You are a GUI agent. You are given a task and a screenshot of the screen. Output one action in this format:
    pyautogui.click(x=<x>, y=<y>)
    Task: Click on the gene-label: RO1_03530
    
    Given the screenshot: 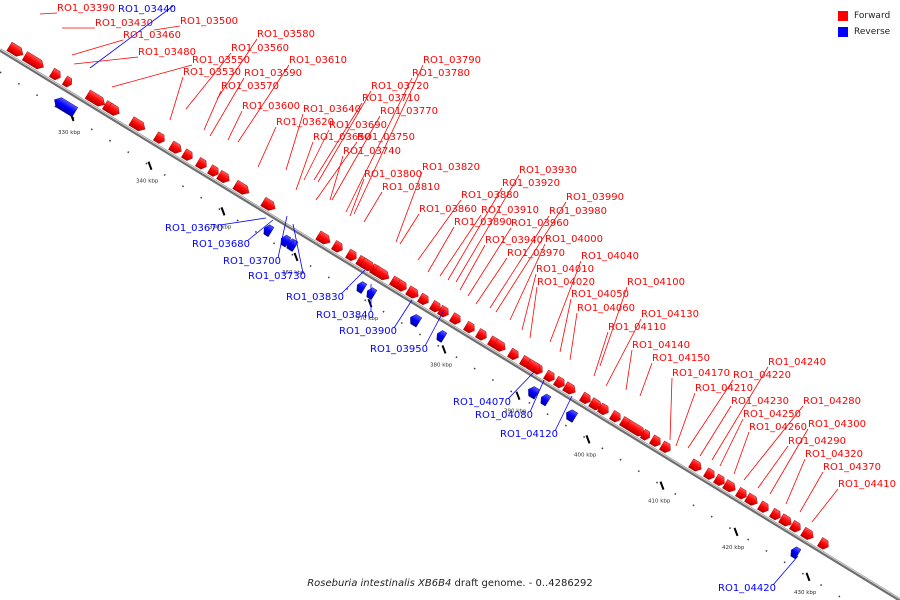 What is the action you would take?
    pyautogui.click(x=212, y=72)
    